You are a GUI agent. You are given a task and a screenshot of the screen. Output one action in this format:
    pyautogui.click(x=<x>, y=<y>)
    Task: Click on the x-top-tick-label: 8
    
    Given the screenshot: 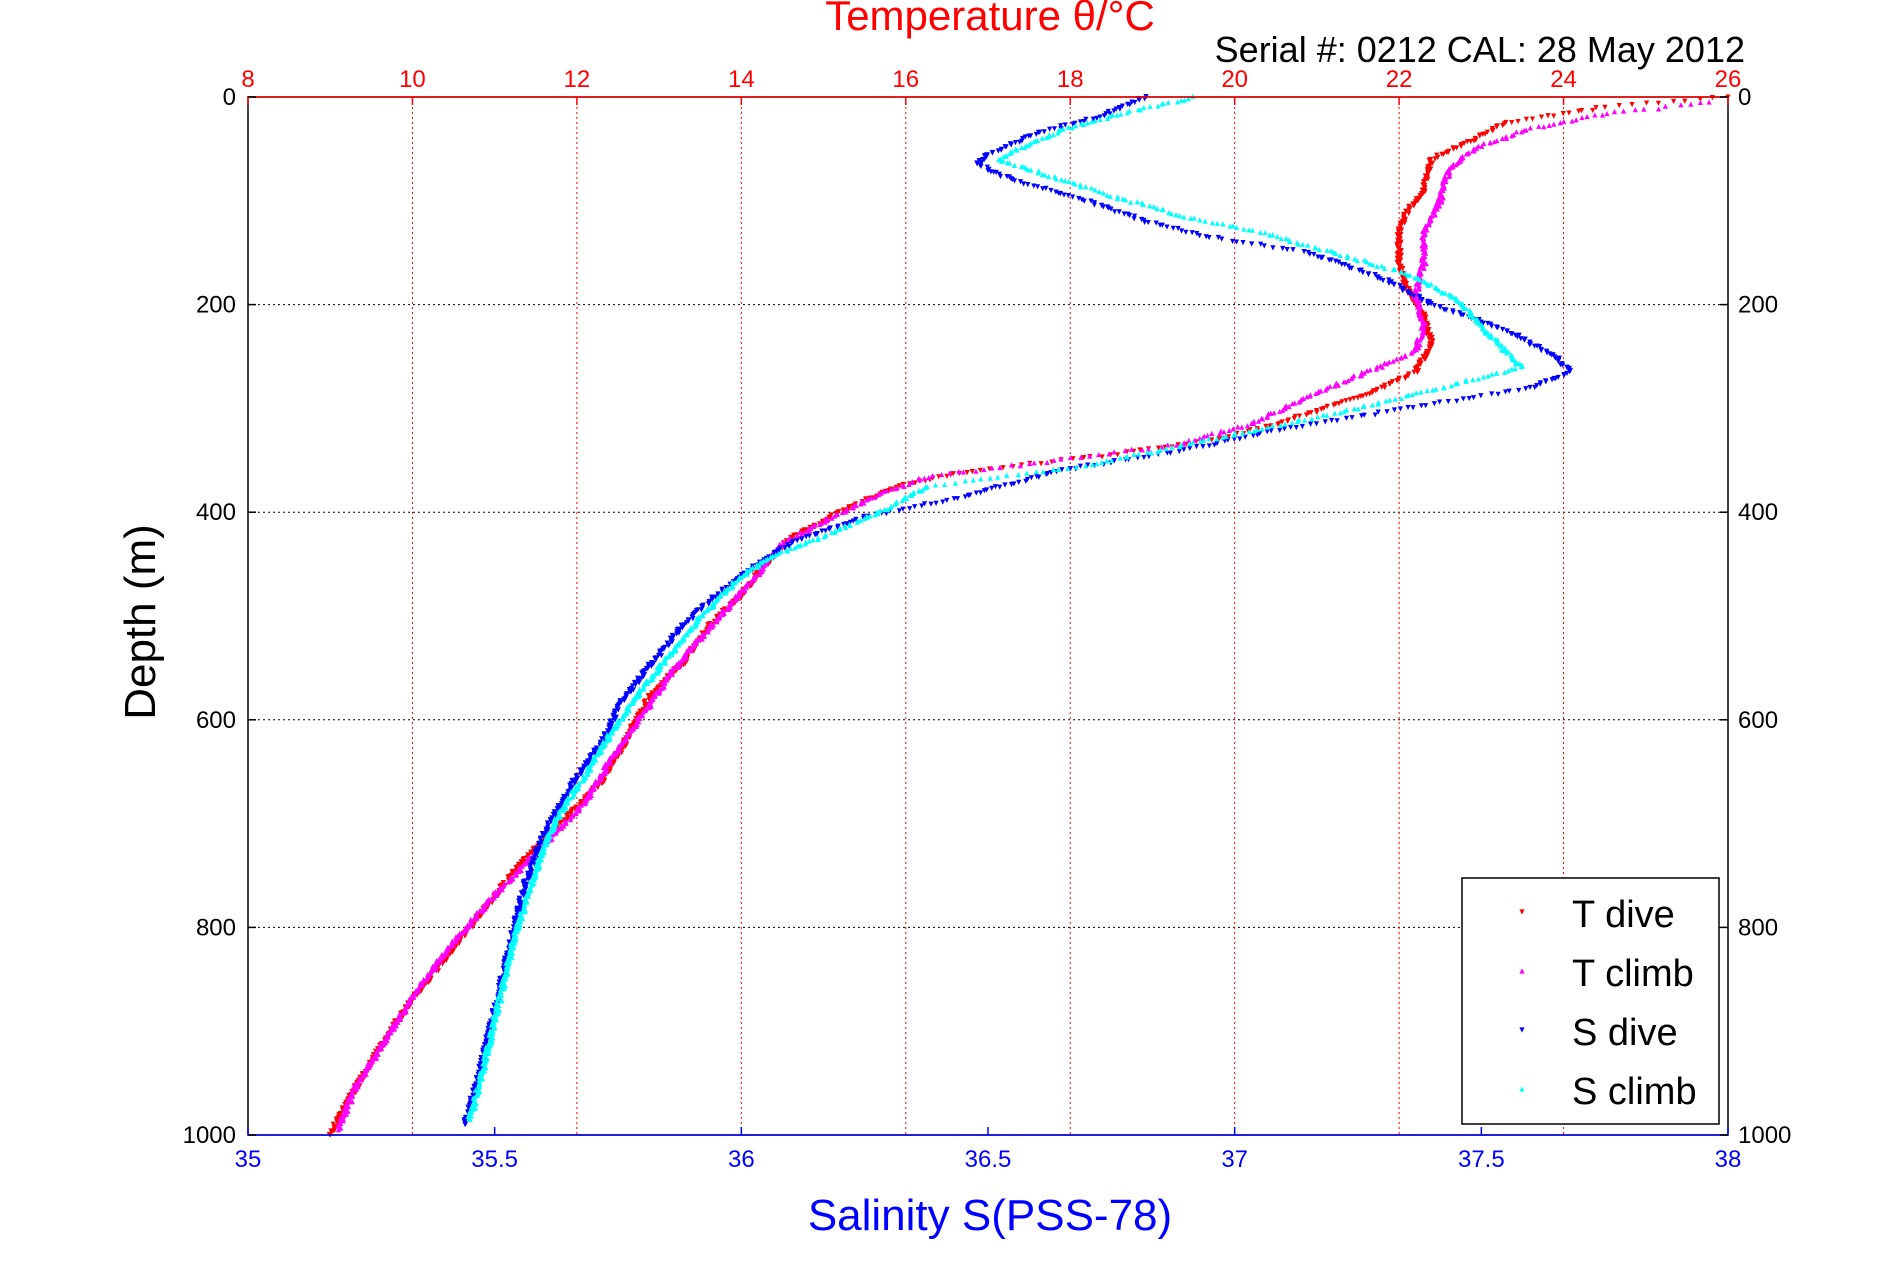 What is the action you would take?
    pyautogui.click(x=247, y=79)
    